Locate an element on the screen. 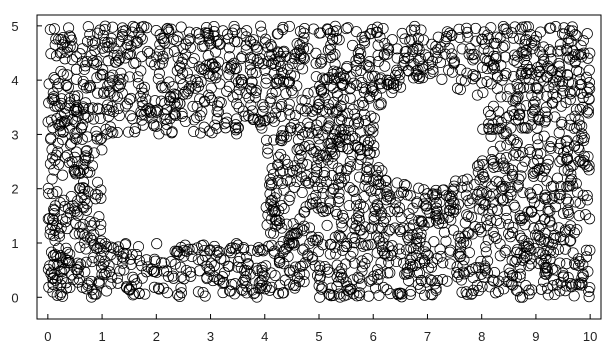 This screenshot has width=607, height=350. x-tick-label: 5 is located at coordinates (318, 336).